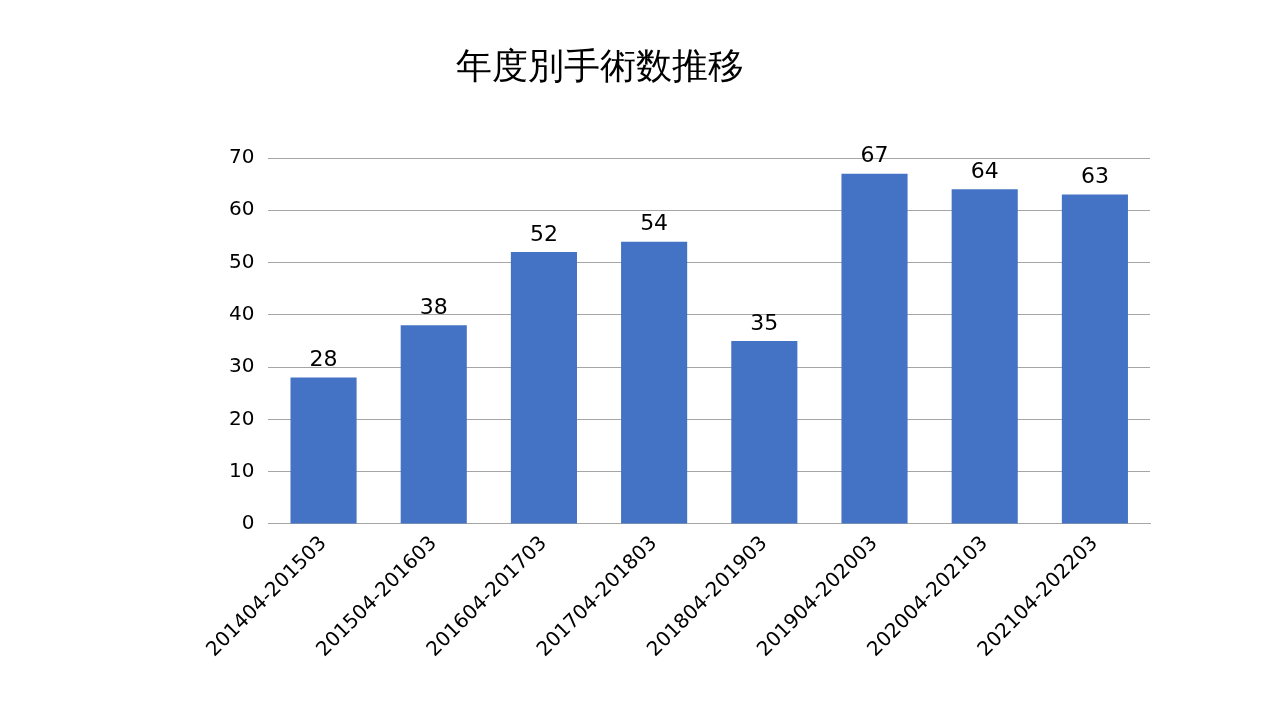 The height and width of the screenshot is (720, 1280). I want to click on y-tick-label: 20, so click(242, 417).